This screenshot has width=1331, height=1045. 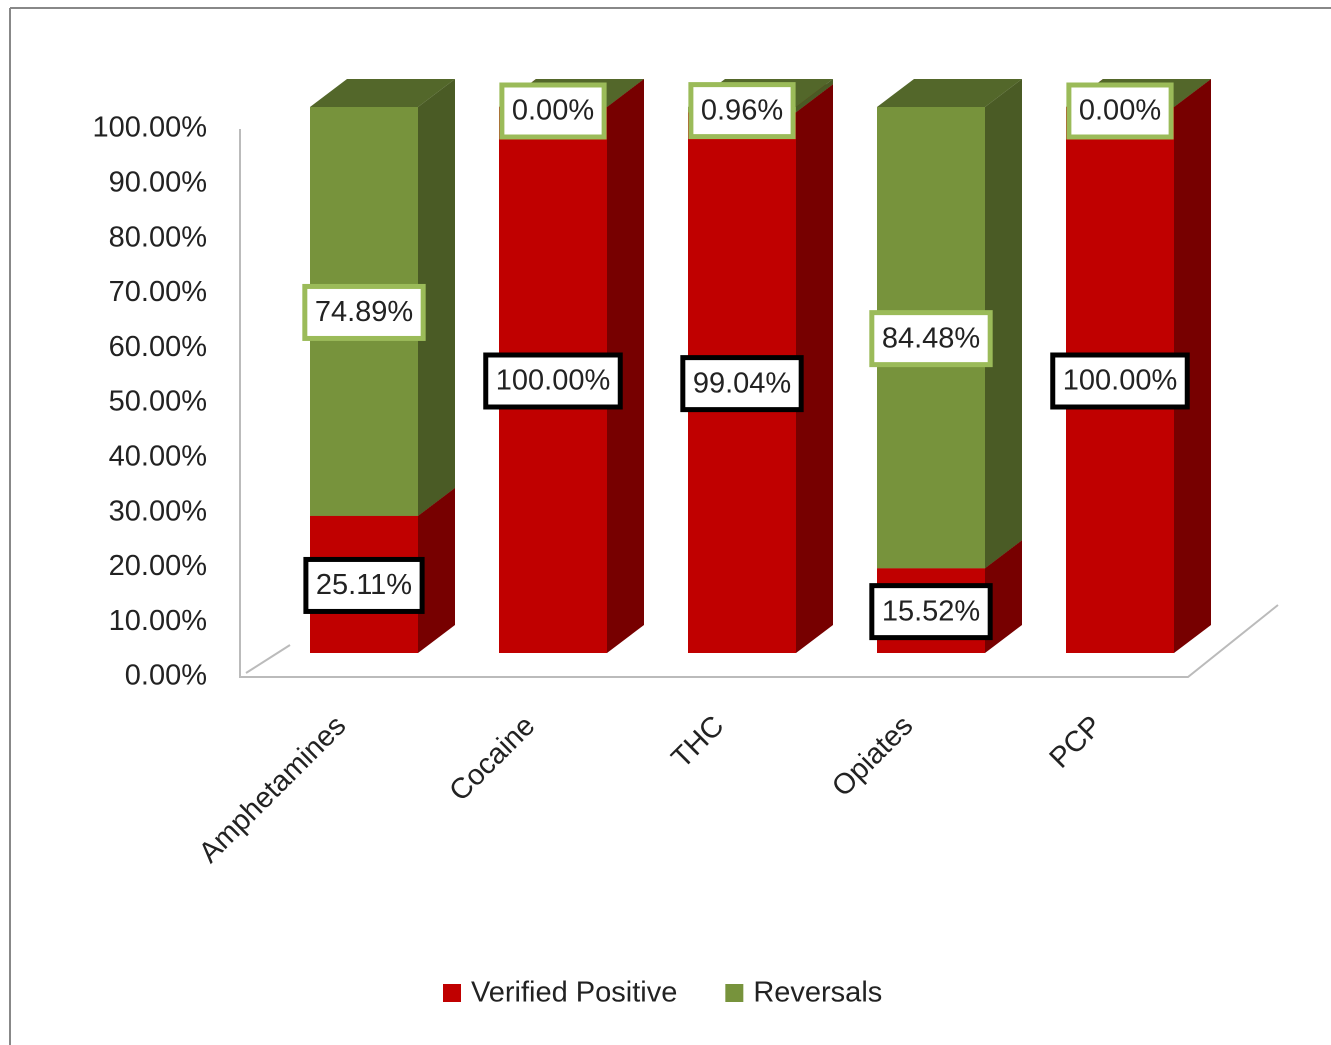 I want to click on value-label: 99.04%, so click(x=742, y=383).